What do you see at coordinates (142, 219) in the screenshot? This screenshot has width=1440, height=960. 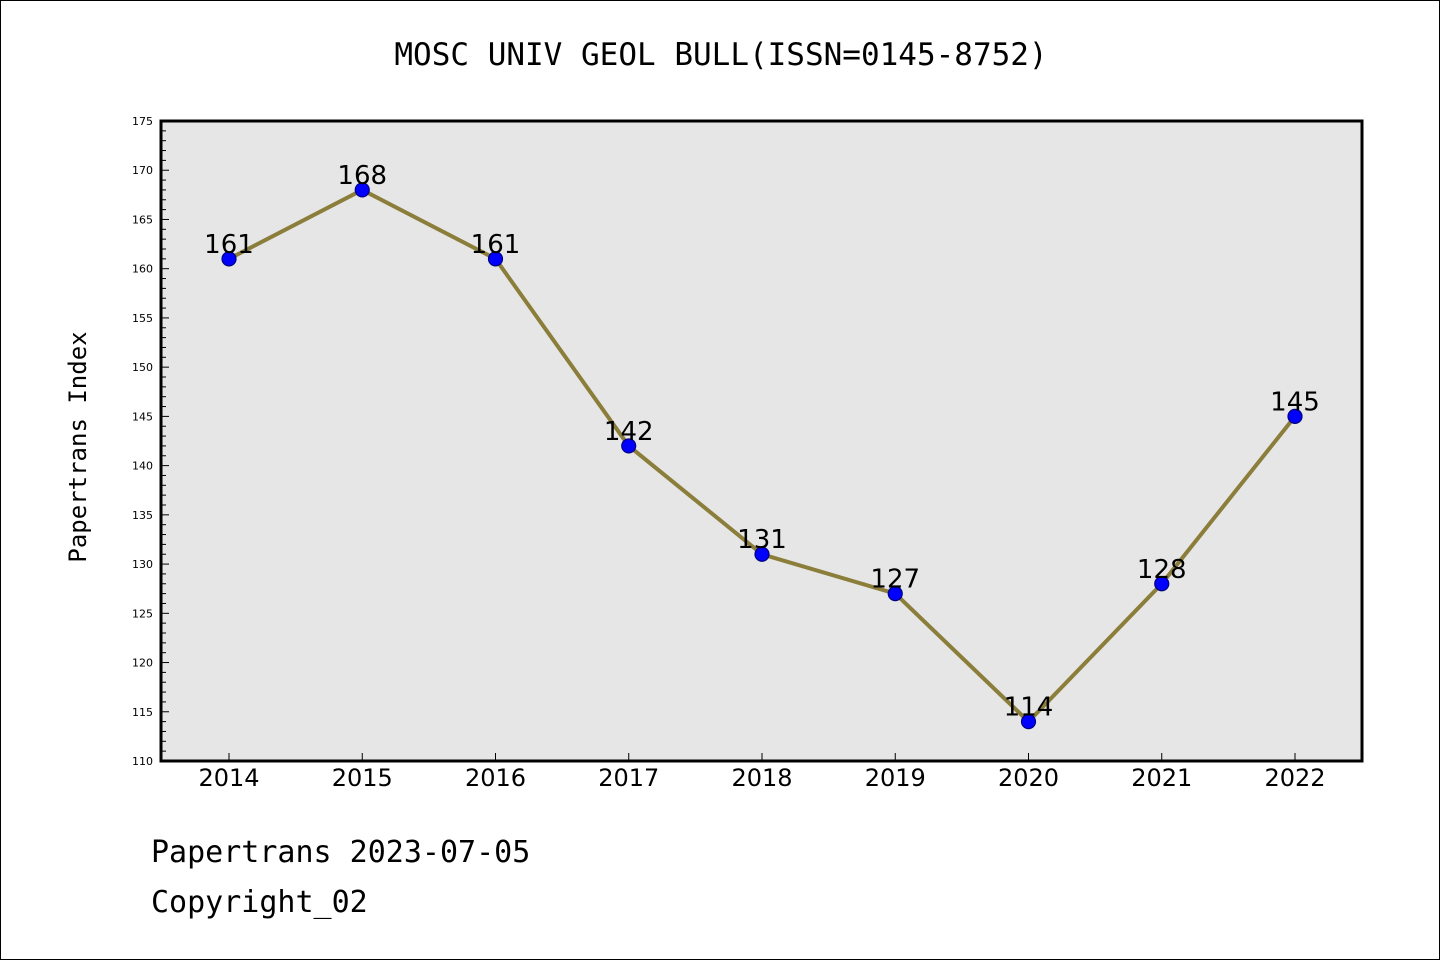 I see `y-tick-label: 165` at bounding box center [142, 219].